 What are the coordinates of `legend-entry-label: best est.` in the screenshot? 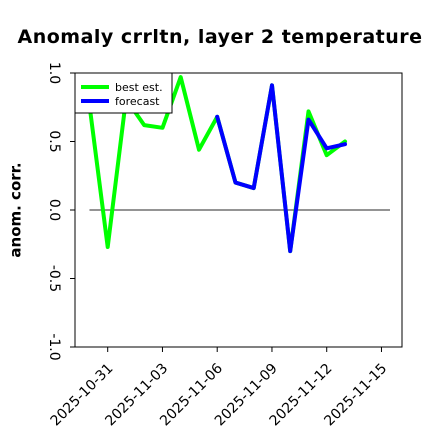 It's located at (139, 87).